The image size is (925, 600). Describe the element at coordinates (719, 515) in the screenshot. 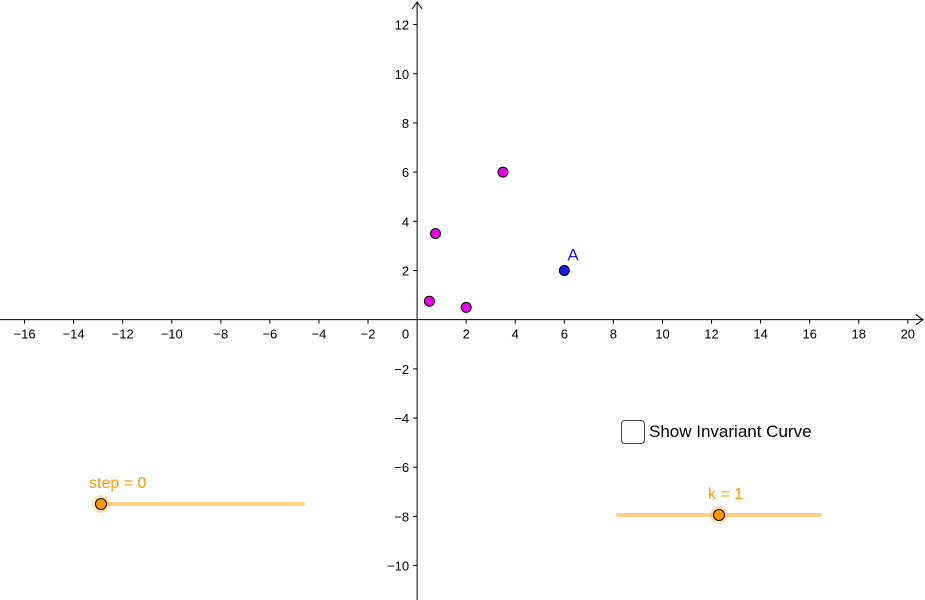

I see `k-slider-handle` at that location.